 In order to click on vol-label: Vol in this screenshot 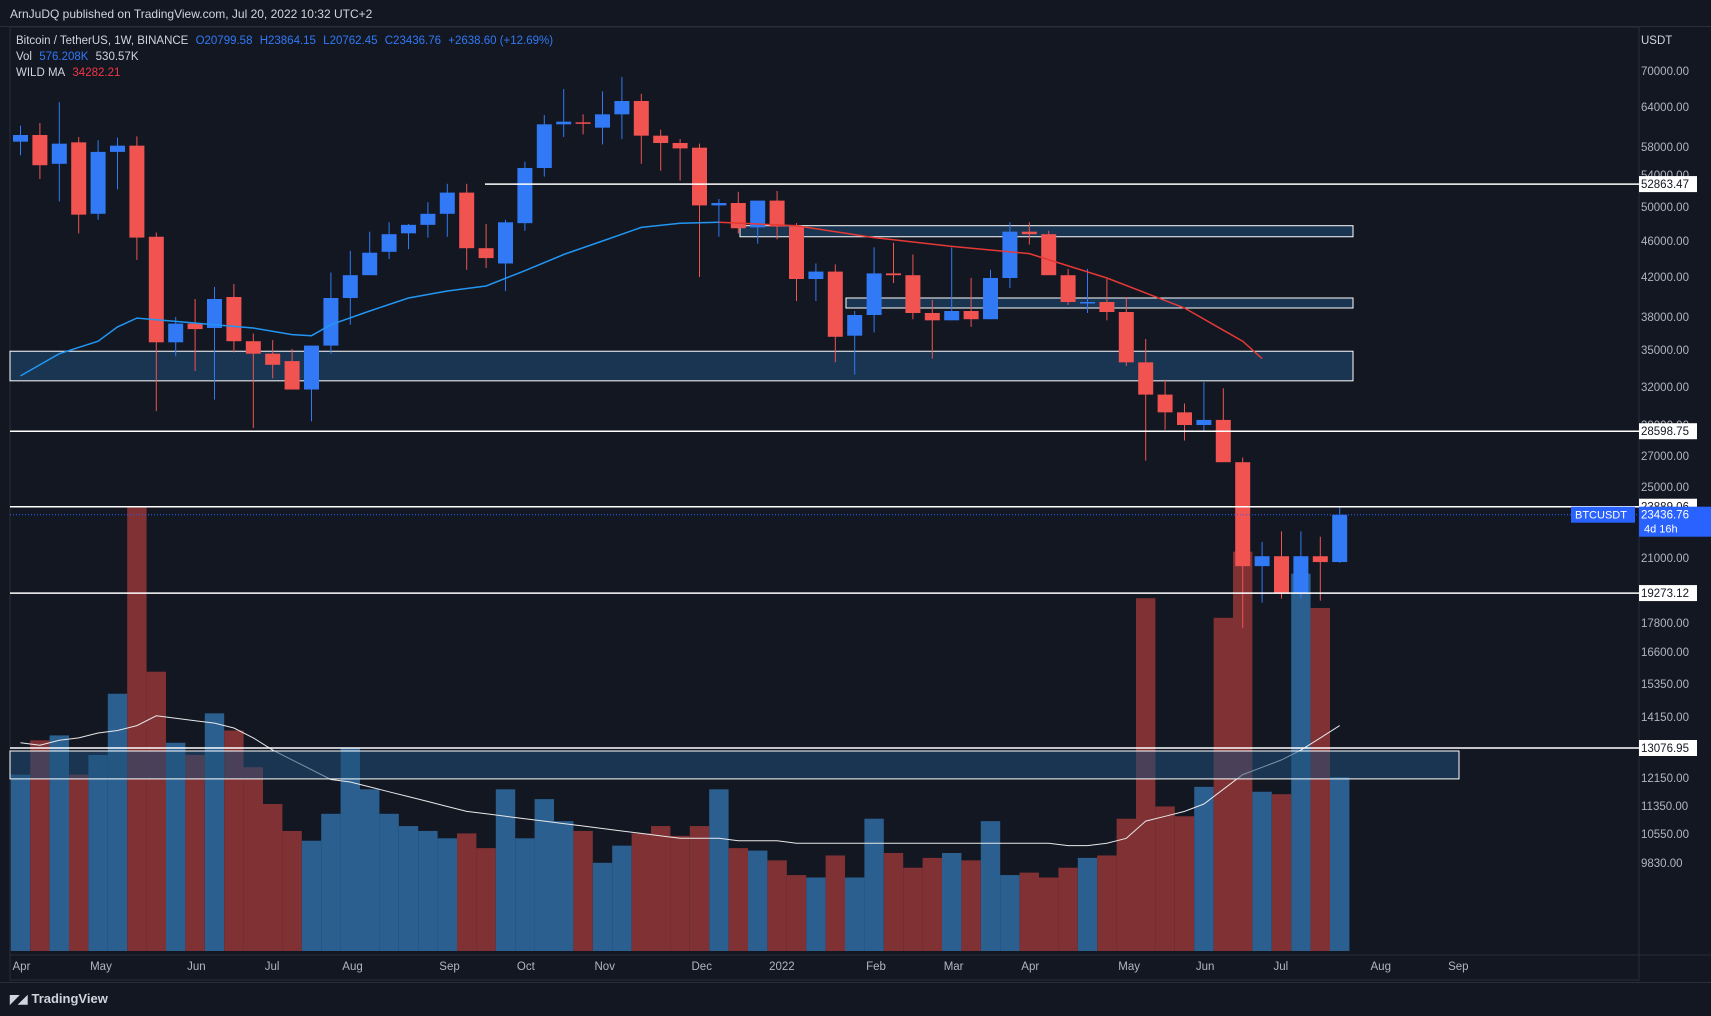, I will do `click(24, 57)`.